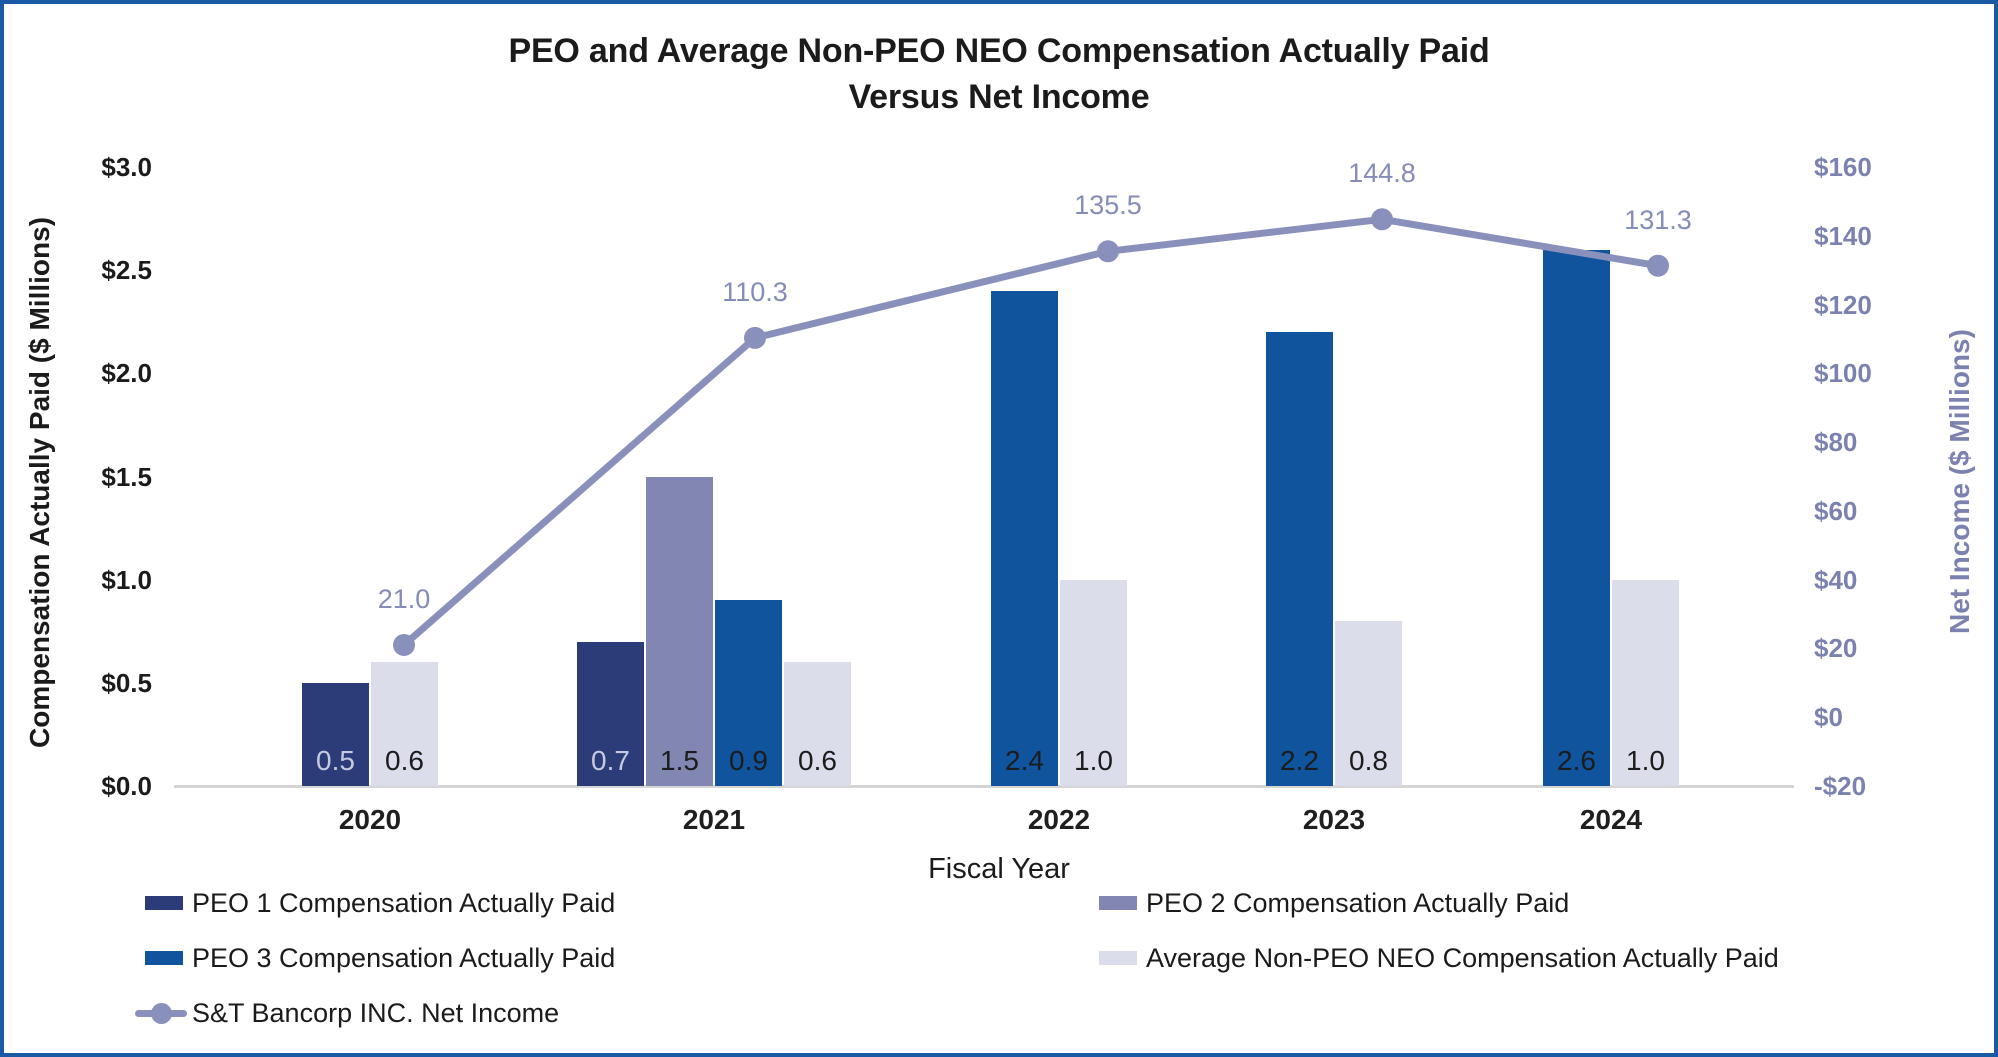  I want to click on line-marker-2020, so click(404, 645).